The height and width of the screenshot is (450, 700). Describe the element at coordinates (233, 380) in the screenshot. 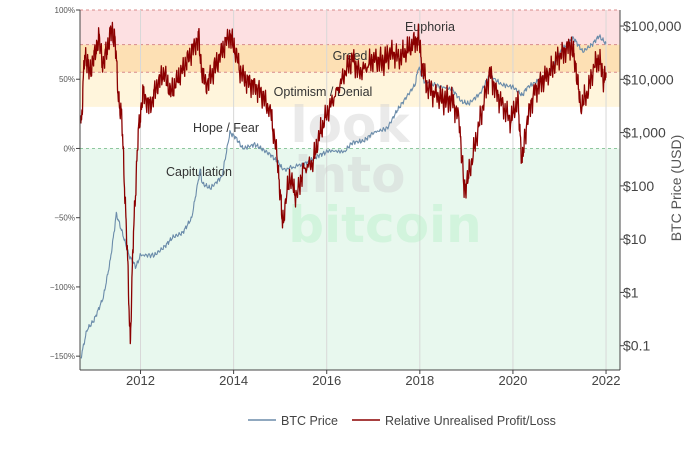

I see `x-tick-label-1: 2014` at that location.